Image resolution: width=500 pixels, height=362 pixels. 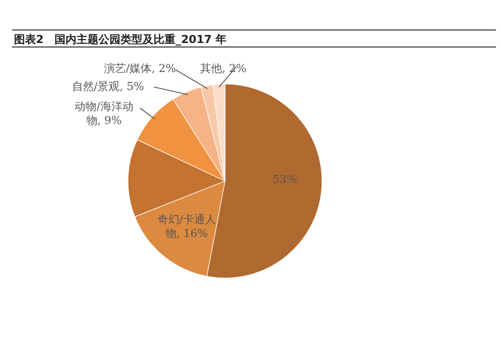 I want to click on slice-label: 动物/海洋动物, 9%, so click(x=104, y=114).